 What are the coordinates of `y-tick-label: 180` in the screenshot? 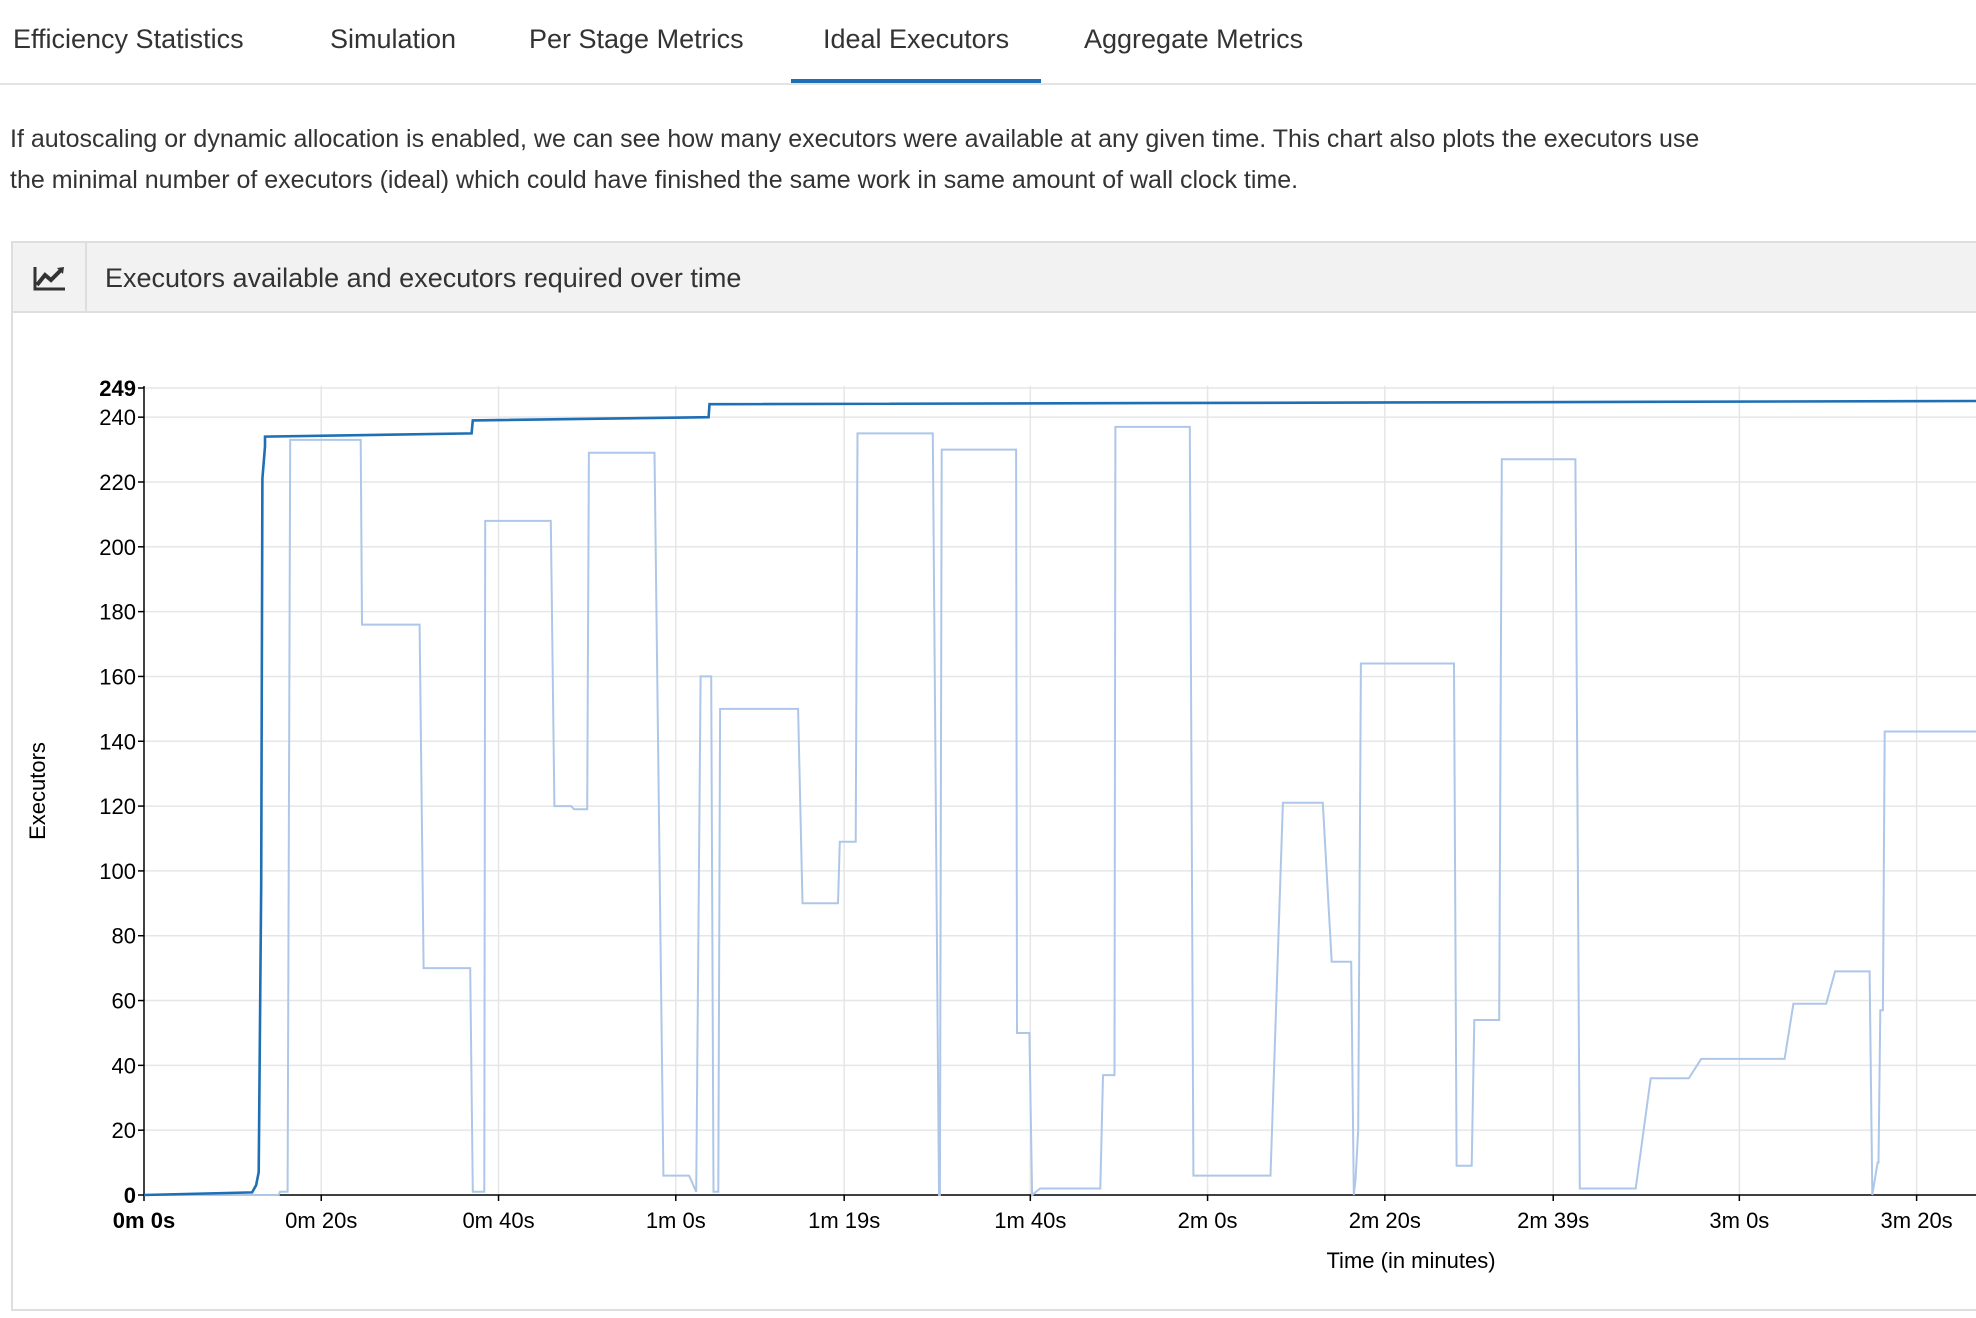 It's located at (117, 612).